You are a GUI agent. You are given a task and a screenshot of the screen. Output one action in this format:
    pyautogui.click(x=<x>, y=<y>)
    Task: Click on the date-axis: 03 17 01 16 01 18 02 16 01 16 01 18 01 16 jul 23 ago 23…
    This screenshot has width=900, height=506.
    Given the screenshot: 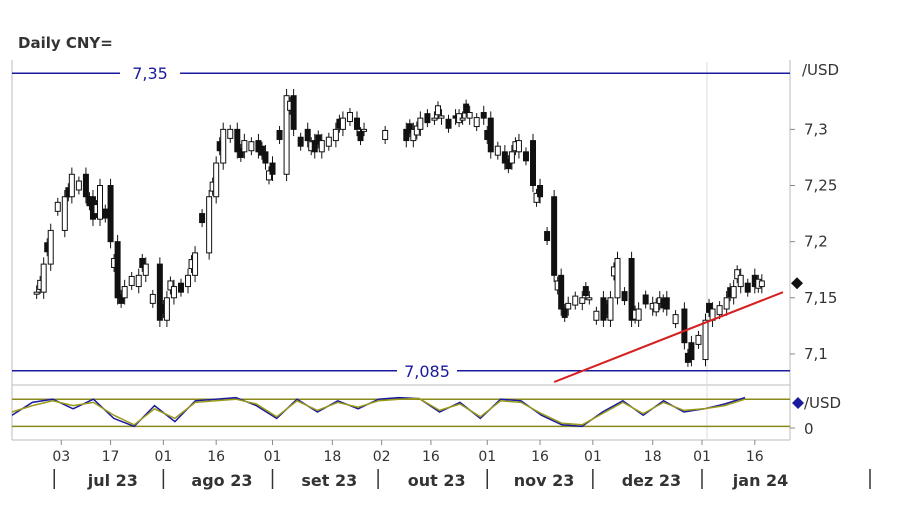 What is the action you would take?
    pyautogui.click(x=461, y=465)
    